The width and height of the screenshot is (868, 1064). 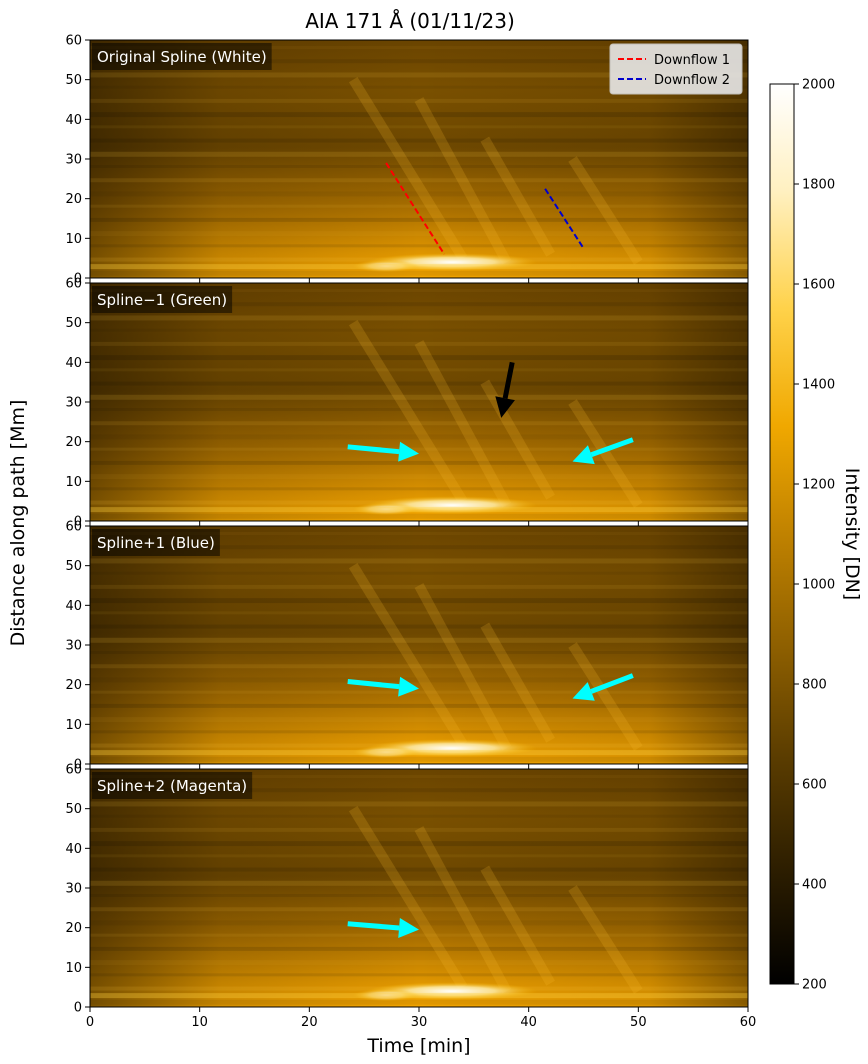 I want to click on x-tick-label: 50, so click(x=638, y=1022).